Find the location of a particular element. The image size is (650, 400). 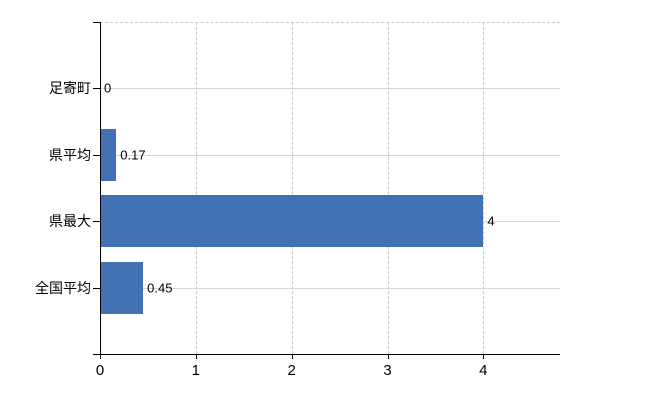

bar-value-label: 0 is located at coordinates (108, 88).